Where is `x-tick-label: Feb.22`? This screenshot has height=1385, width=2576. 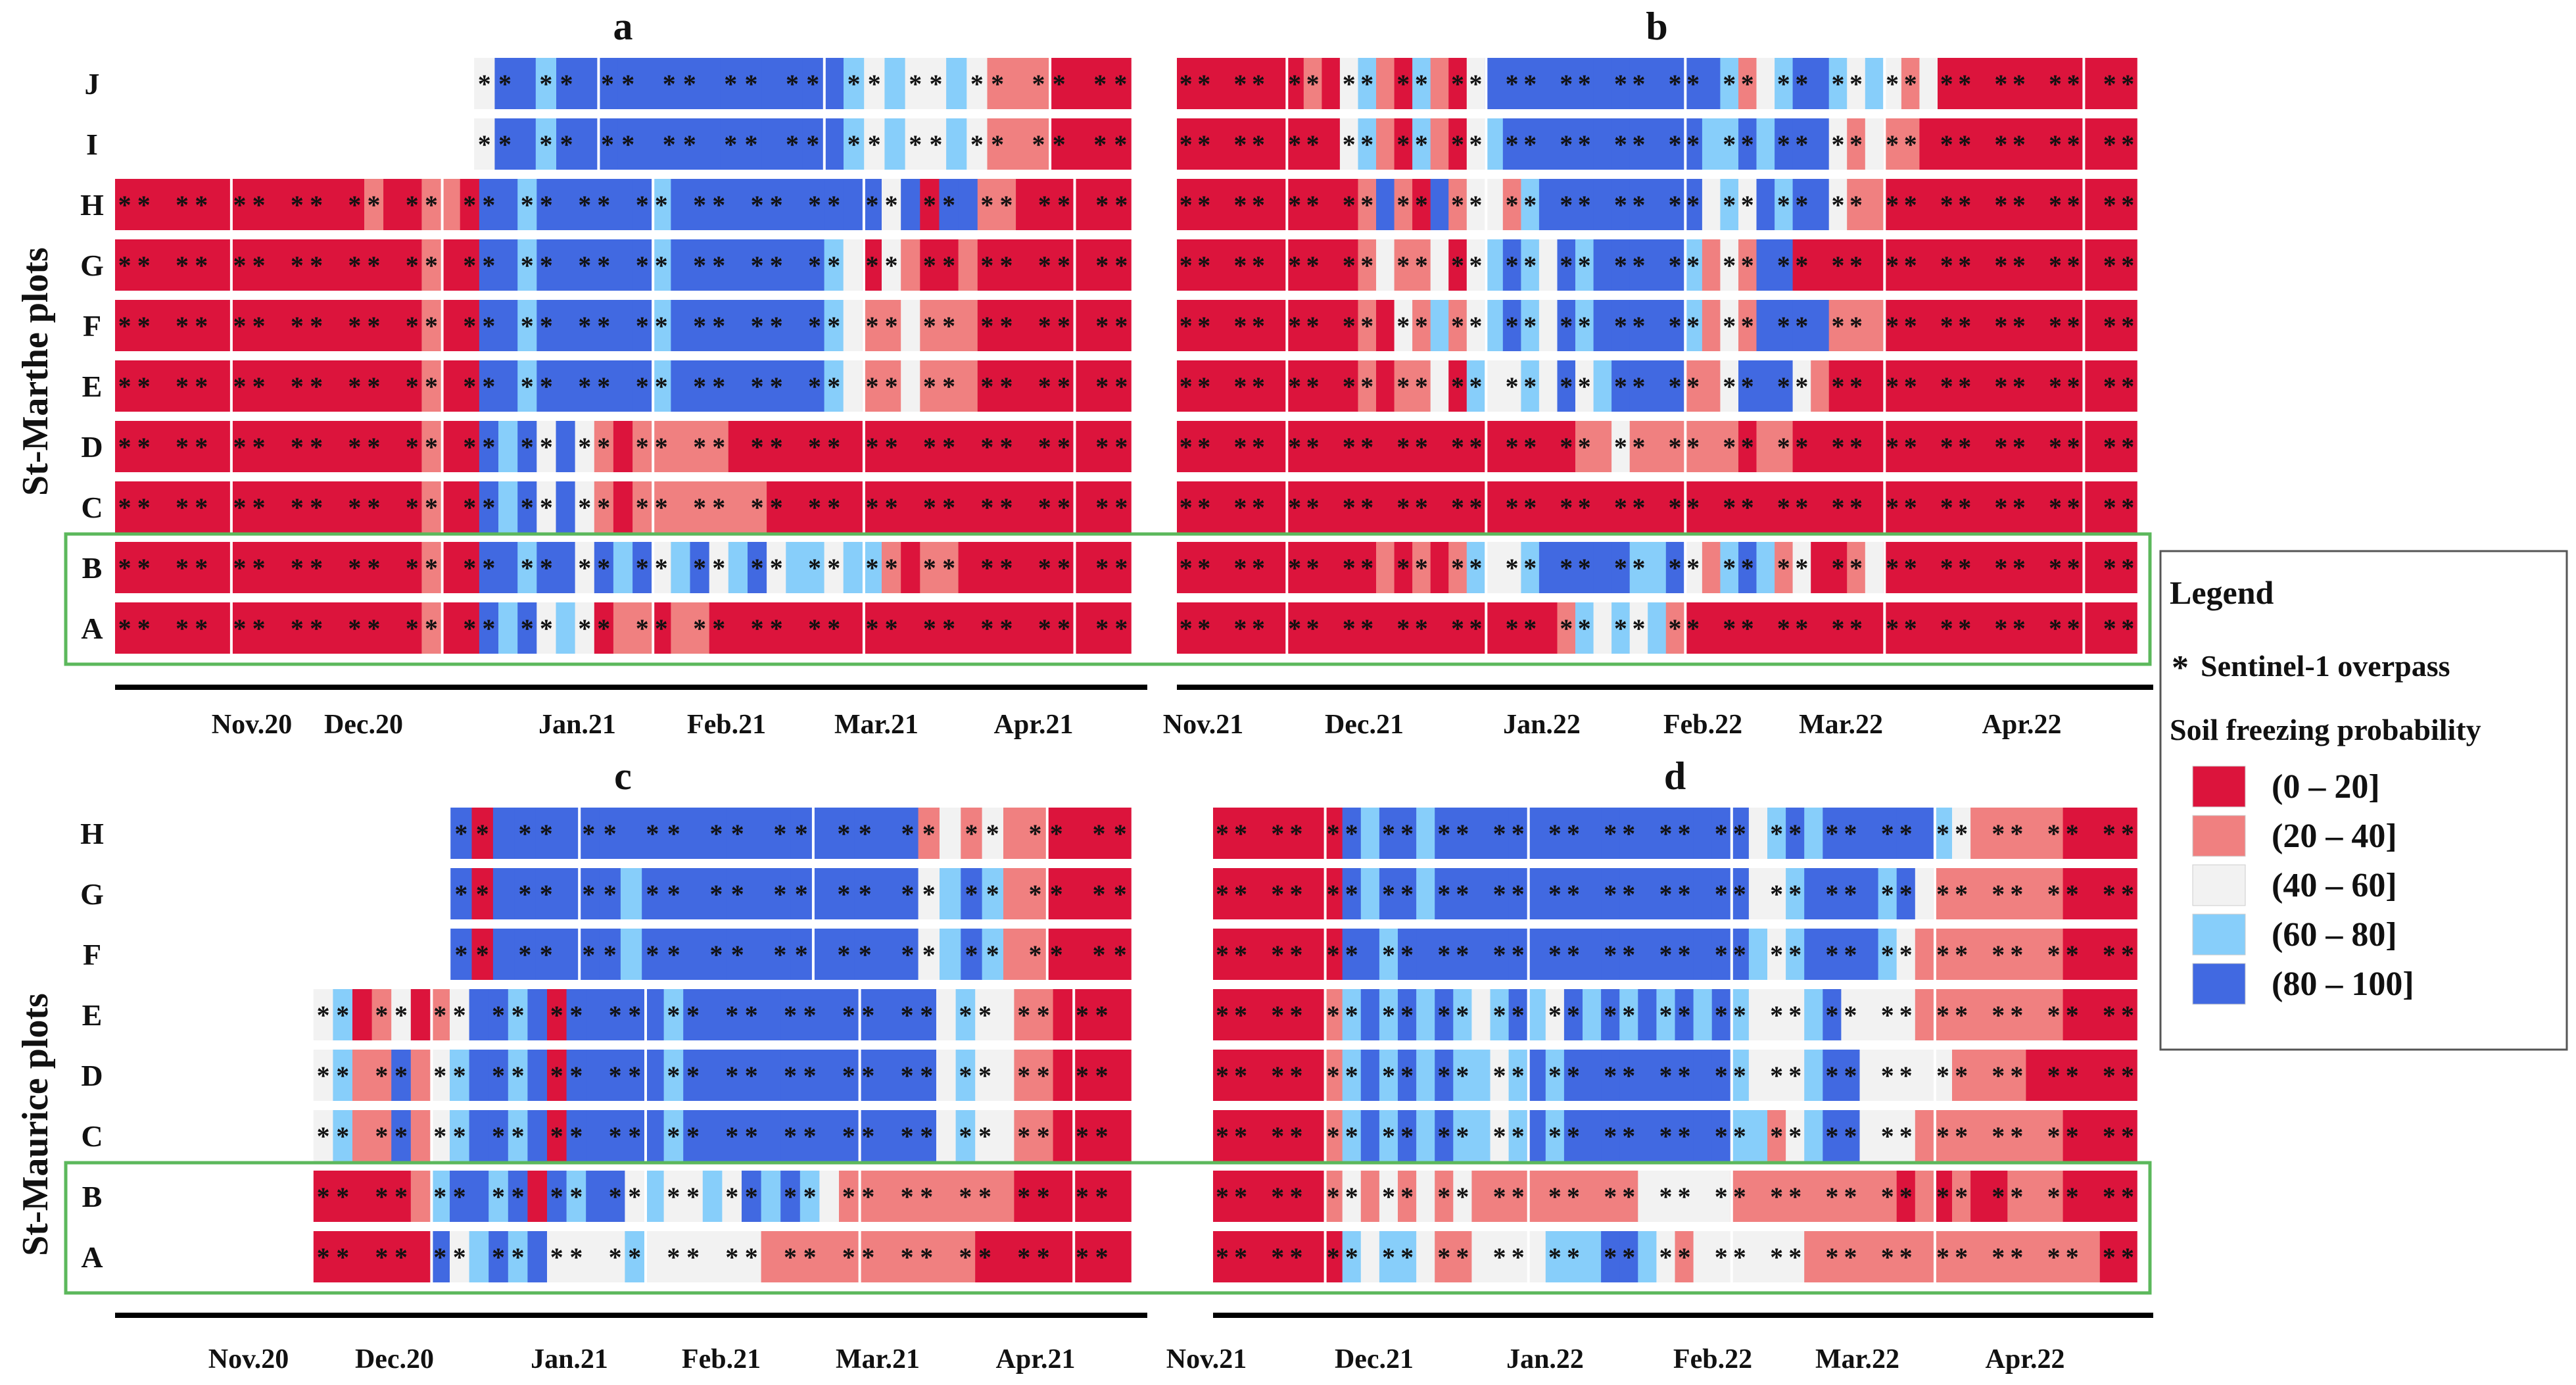 x-tick-label: Feb.22 is located at coordinates (1703, 725).